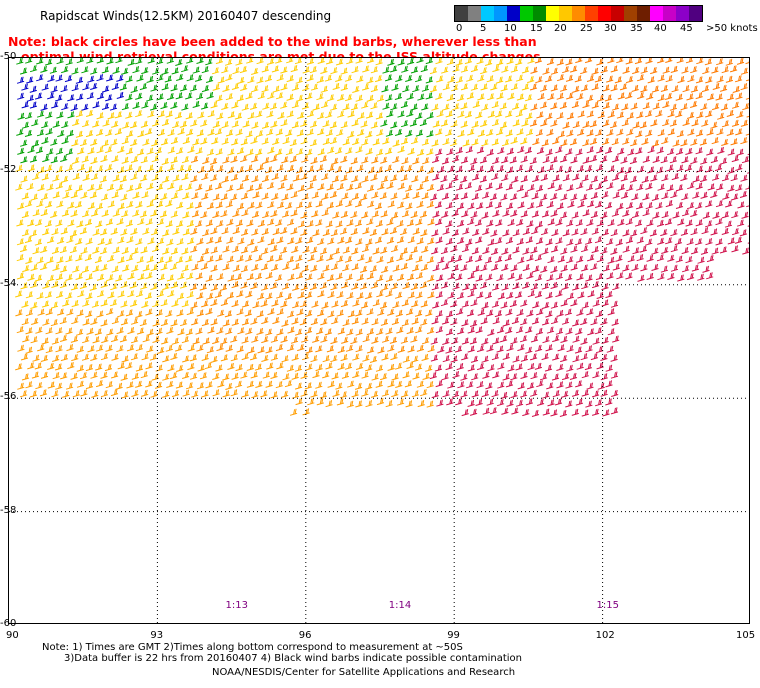 The width and height of the screenshot is (760, 688). What do you see at coordinates (305, 635) in the screenshot?
I see `longitude-tick-label: 96` at bounding box center [305, 635].